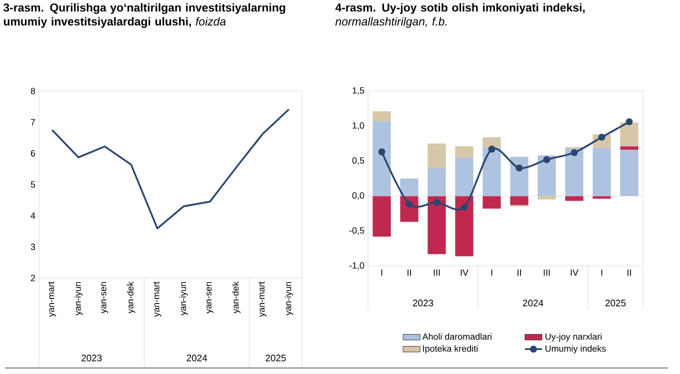 This screenshot has height=374, width=680. Describe the element at coordinates (358, 91) in the screenshot. I see `y-tick-label: 1,5` at that location.